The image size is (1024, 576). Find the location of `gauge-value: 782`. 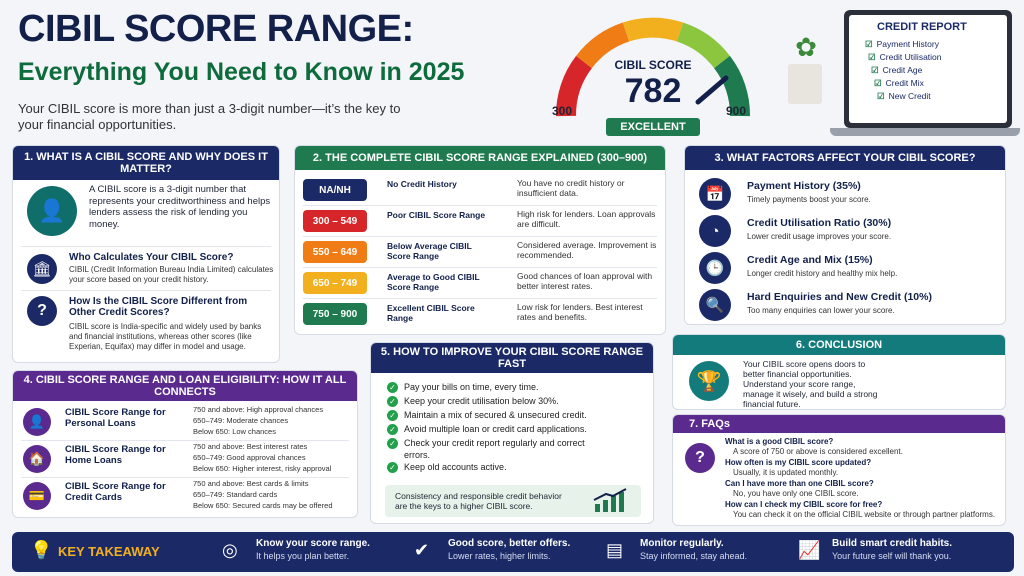

gauge-value: 782 is located at coordinates (653, 91).